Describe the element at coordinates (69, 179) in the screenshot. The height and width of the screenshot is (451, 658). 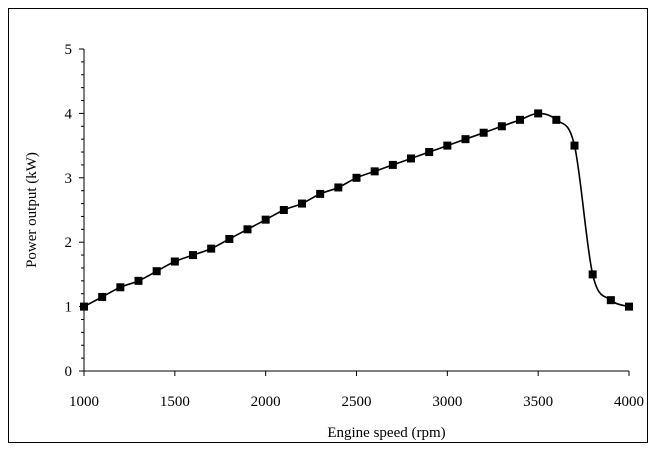
I see `y-tick-label: 3` at that location.